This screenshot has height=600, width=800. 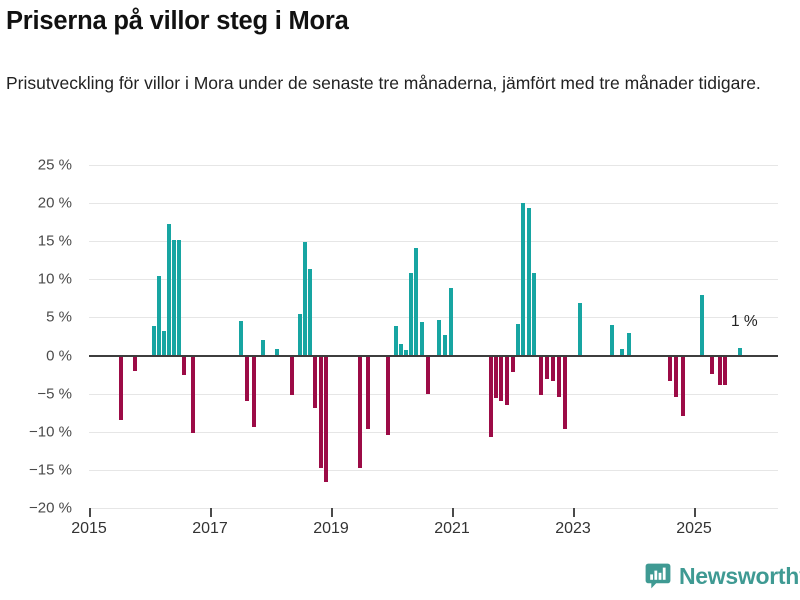 I want to click on page-title: Priserna på villor steg i Mora, so click(x=177, y=21).